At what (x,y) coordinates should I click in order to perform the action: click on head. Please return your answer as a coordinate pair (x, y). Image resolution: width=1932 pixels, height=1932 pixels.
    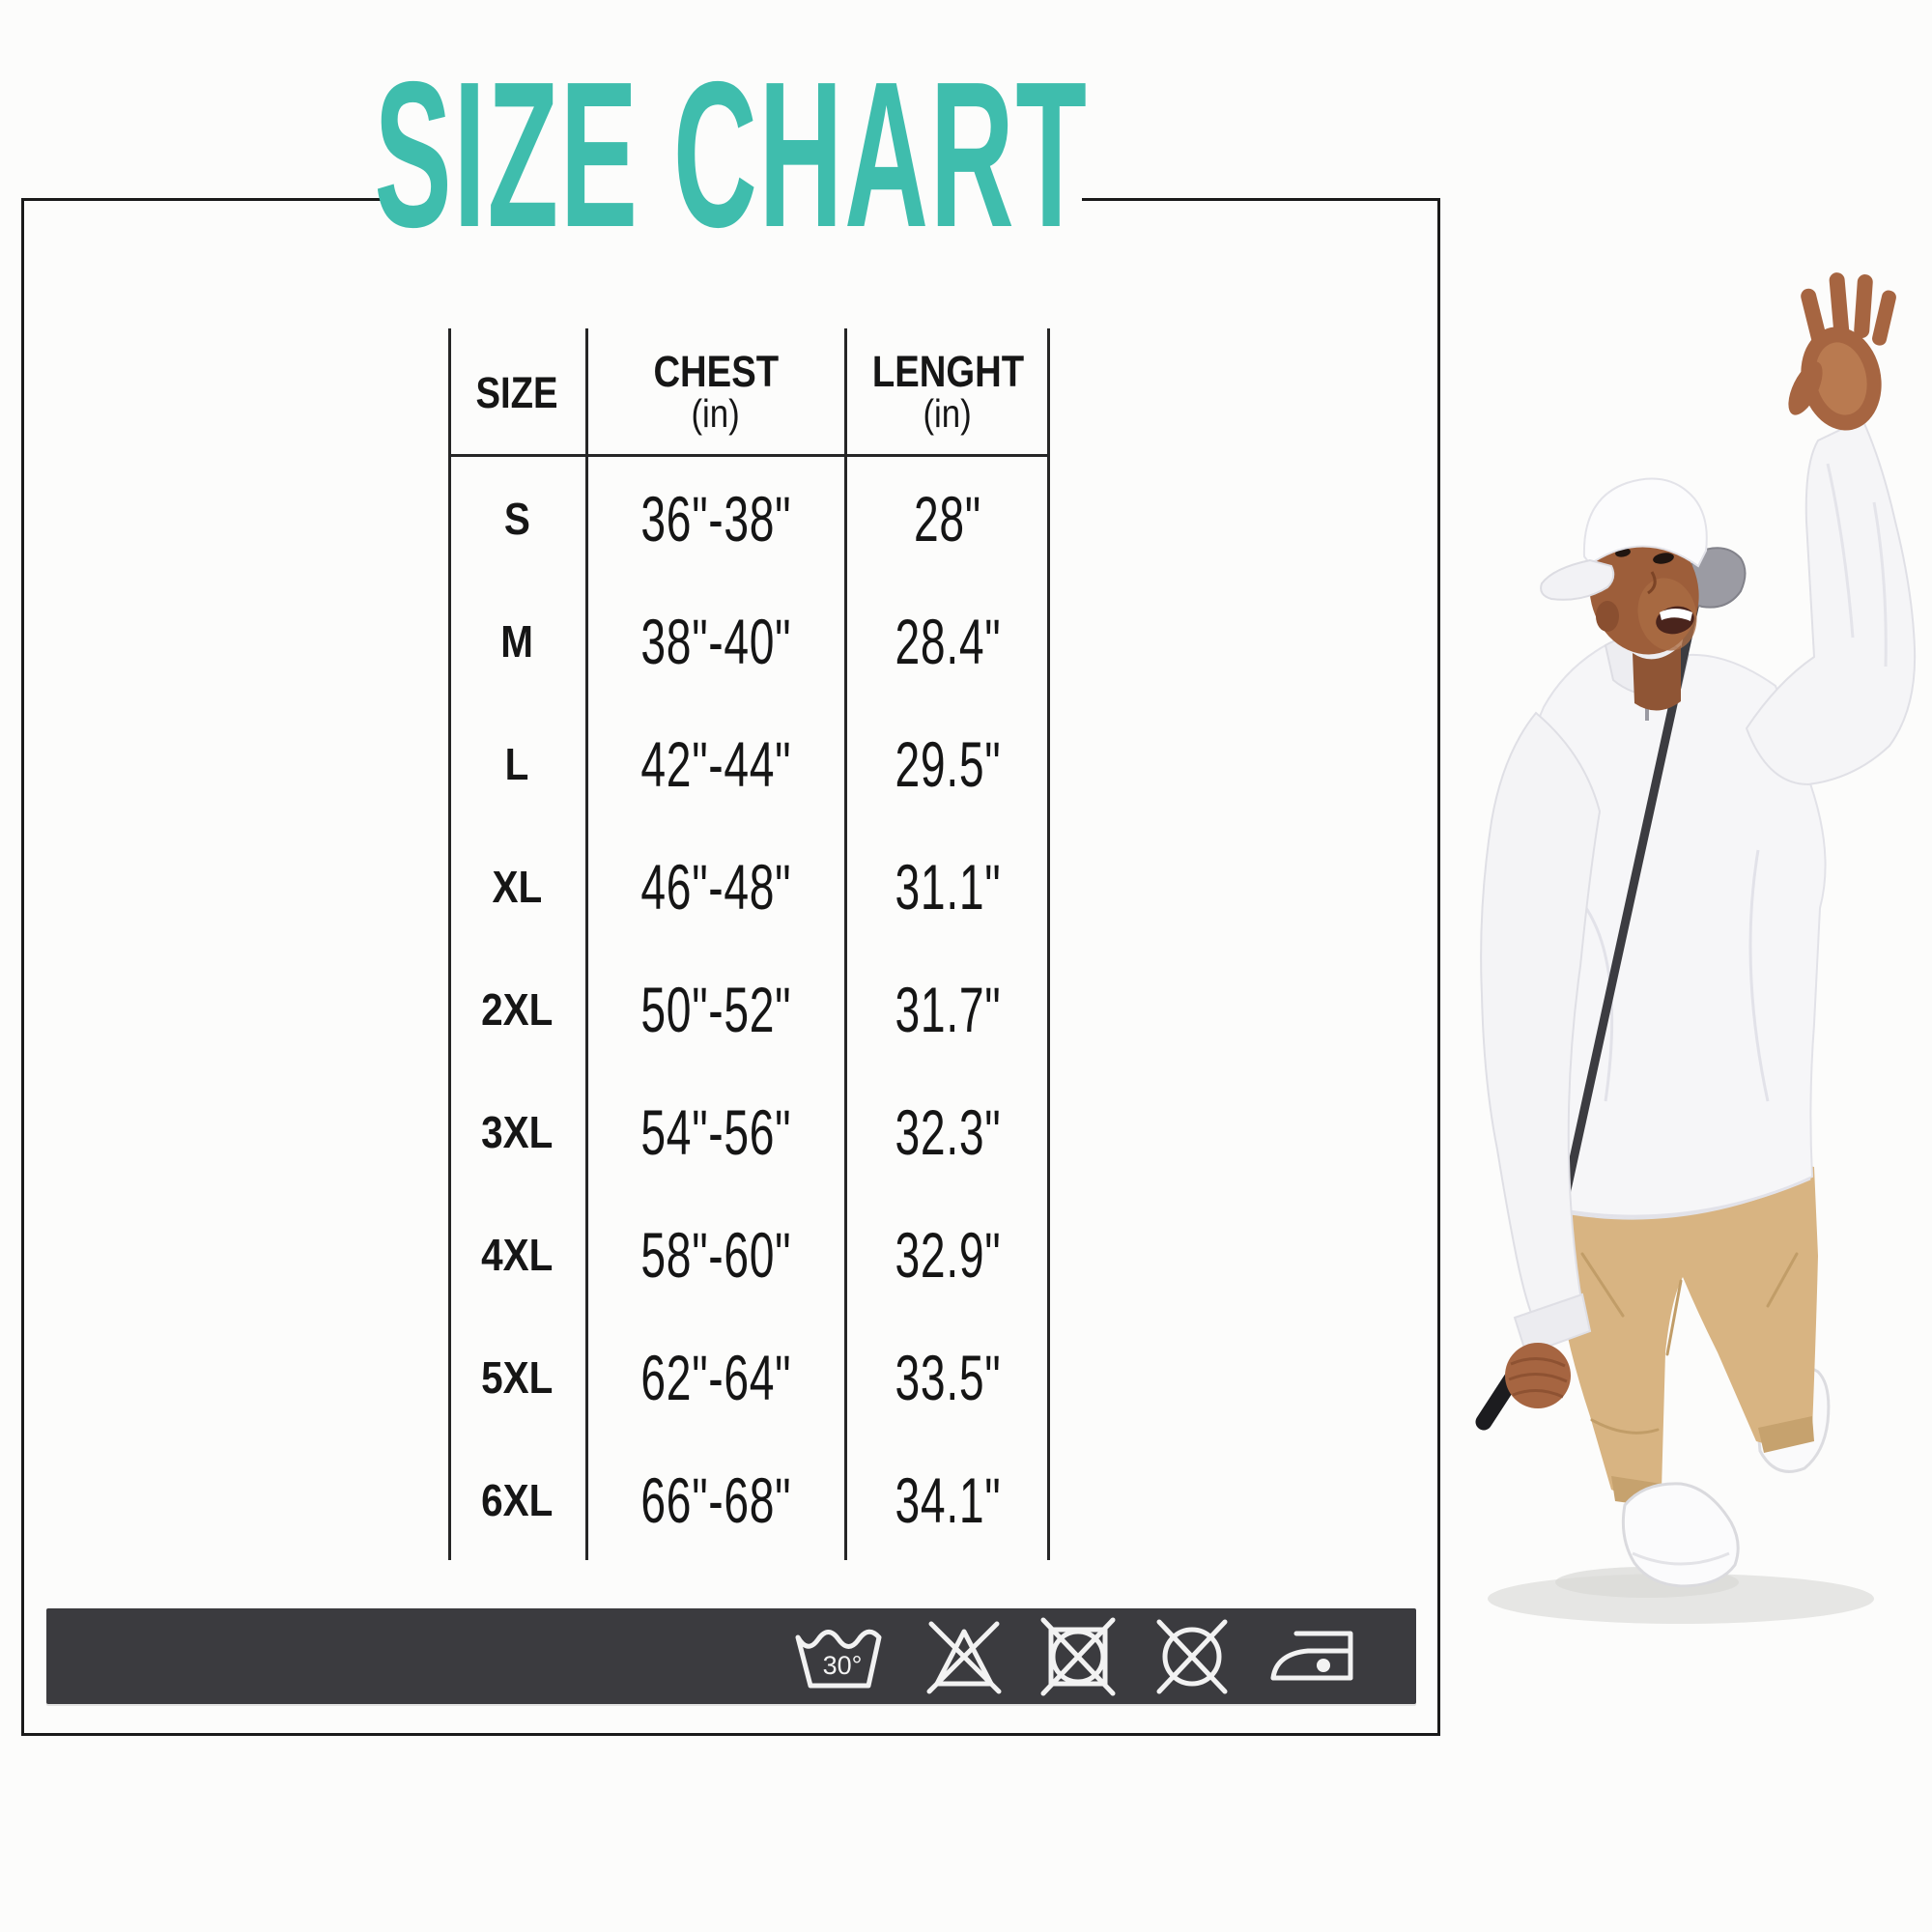
    Looking at the image, I should click on (1644, 591).